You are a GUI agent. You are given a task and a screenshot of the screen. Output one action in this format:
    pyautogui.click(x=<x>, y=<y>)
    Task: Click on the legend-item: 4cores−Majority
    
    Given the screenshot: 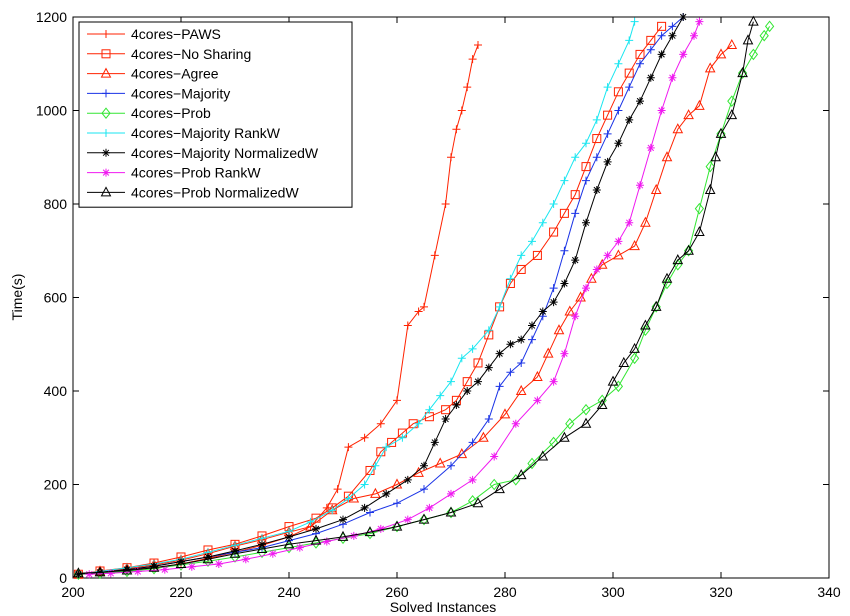 What is the action you would take?
    pyautogui.click(x=158, y=93)
    